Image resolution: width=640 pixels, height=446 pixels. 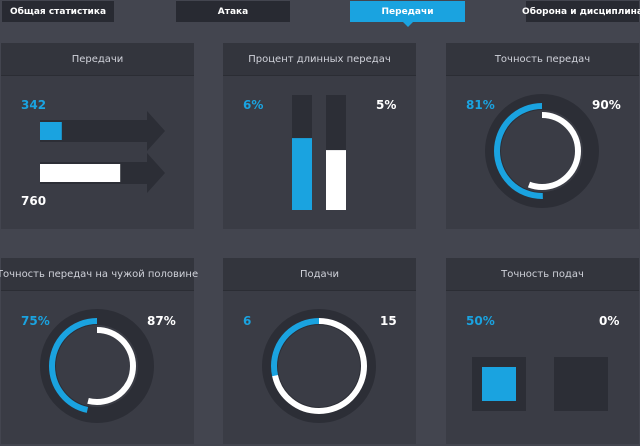 I want to click on panel-cross-accuracy: Точность подач 50% 0%, so click(x=542, y=351).